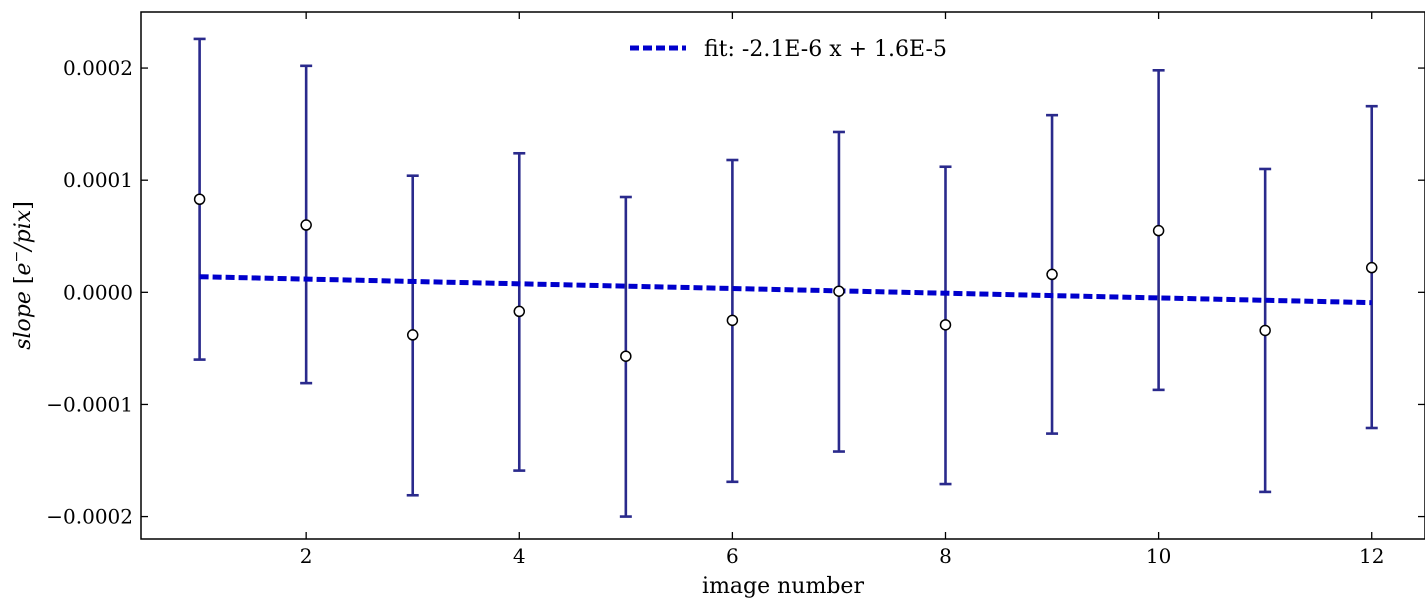 This screenshot has height=599, width=1425. Describe the element at coordinates (1158, 556) in the screenshot. I see `x-tick-label: 10` at that location.